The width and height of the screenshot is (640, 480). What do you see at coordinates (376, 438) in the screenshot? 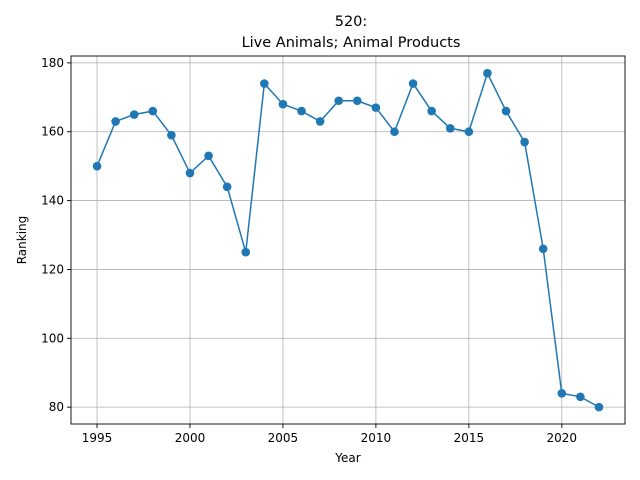
I see `x-tick-label: 2010` at bounding box center [376, 438].